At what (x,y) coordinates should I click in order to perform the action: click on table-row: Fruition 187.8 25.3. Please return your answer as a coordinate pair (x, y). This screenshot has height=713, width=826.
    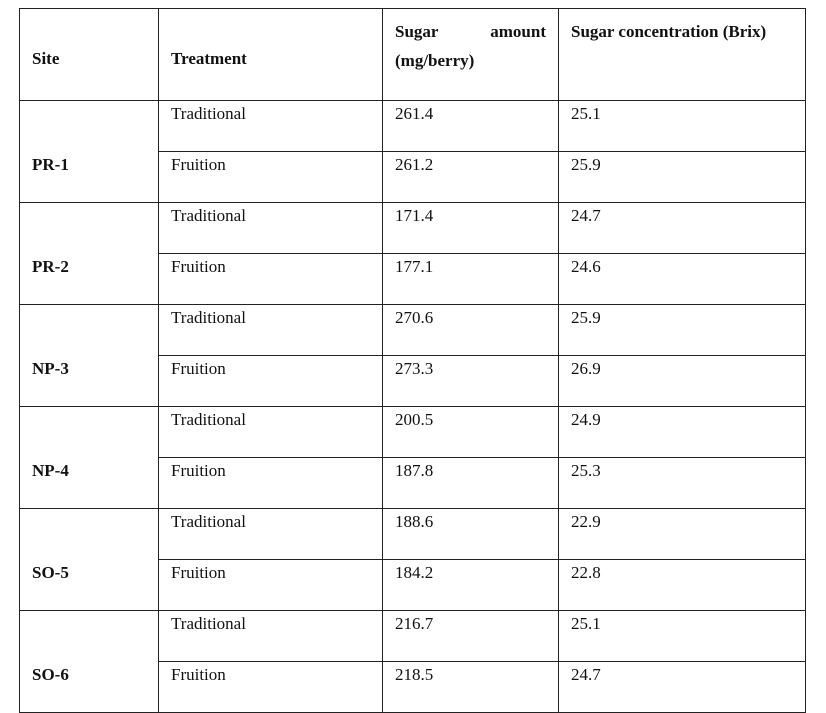
    Looking at the image, I should click on (413, 483).